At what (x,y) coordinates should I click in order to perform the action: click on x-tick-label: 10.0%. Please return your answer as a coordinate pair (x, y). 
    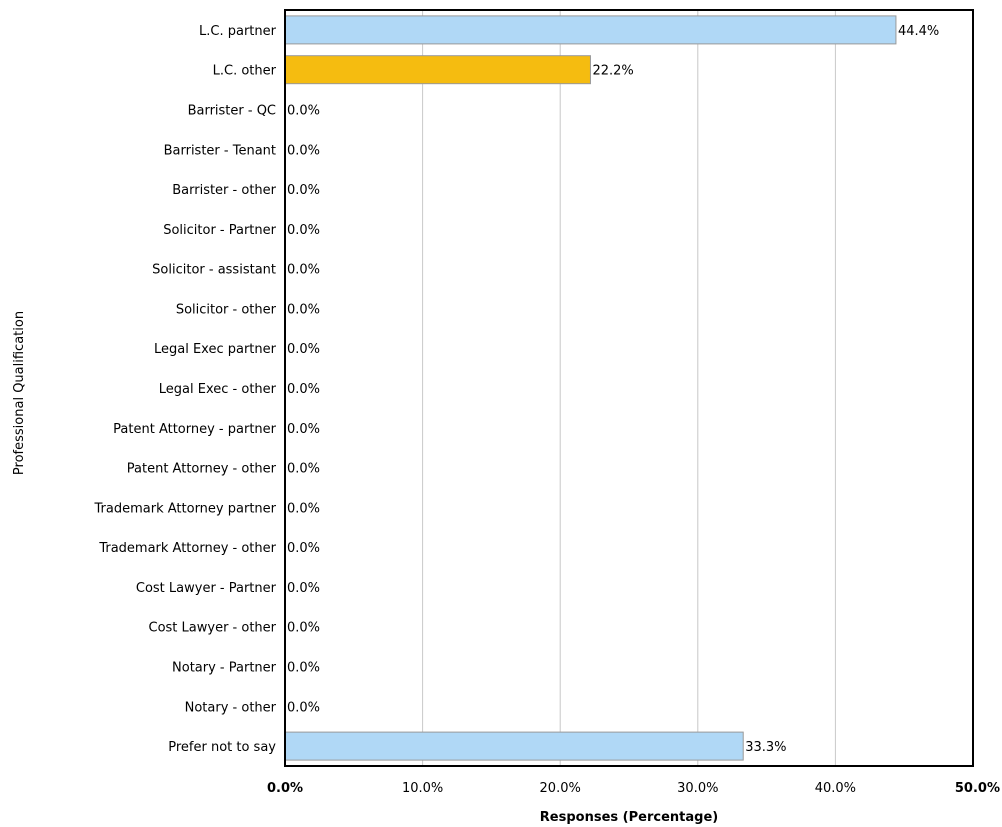
    Looking at the image, I should click on (422, 788).